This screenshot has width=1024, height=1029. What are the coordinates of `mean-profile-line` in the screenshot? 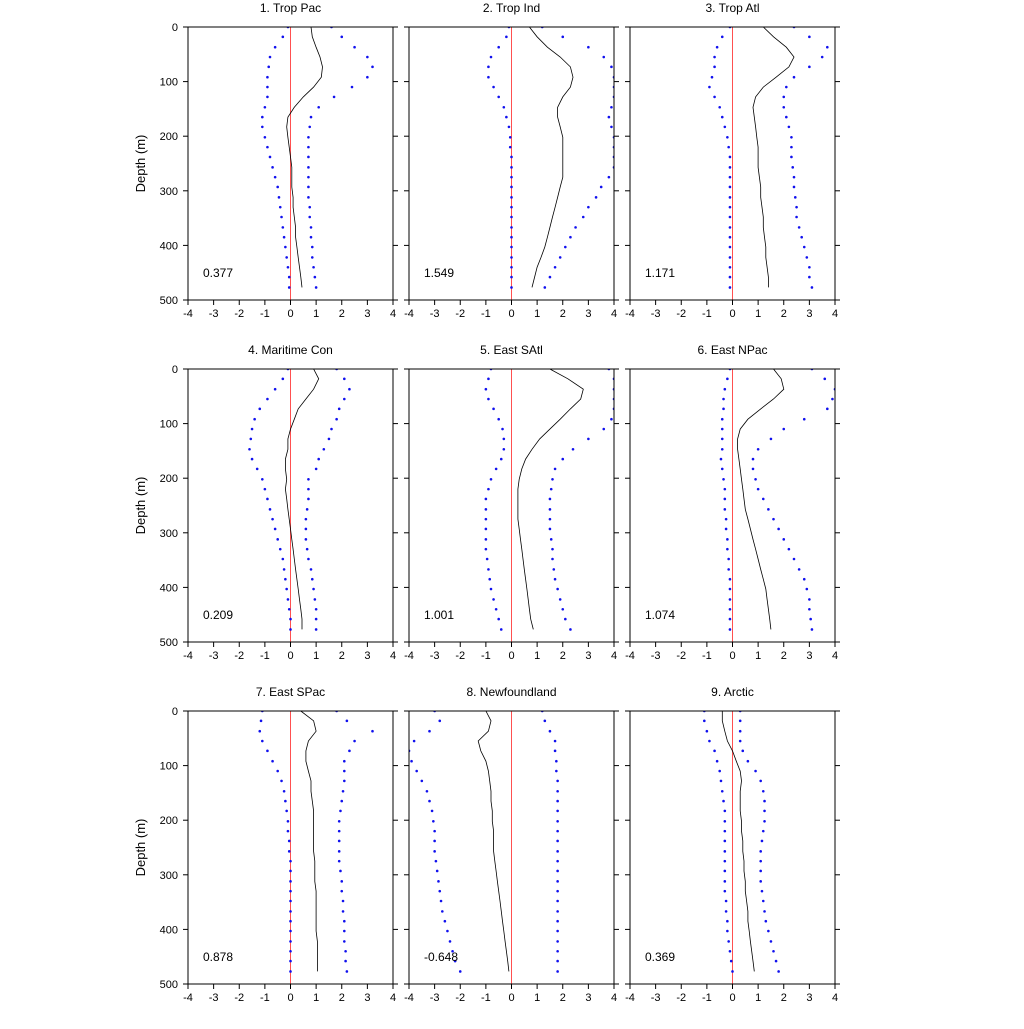 It's located at (738, 841).